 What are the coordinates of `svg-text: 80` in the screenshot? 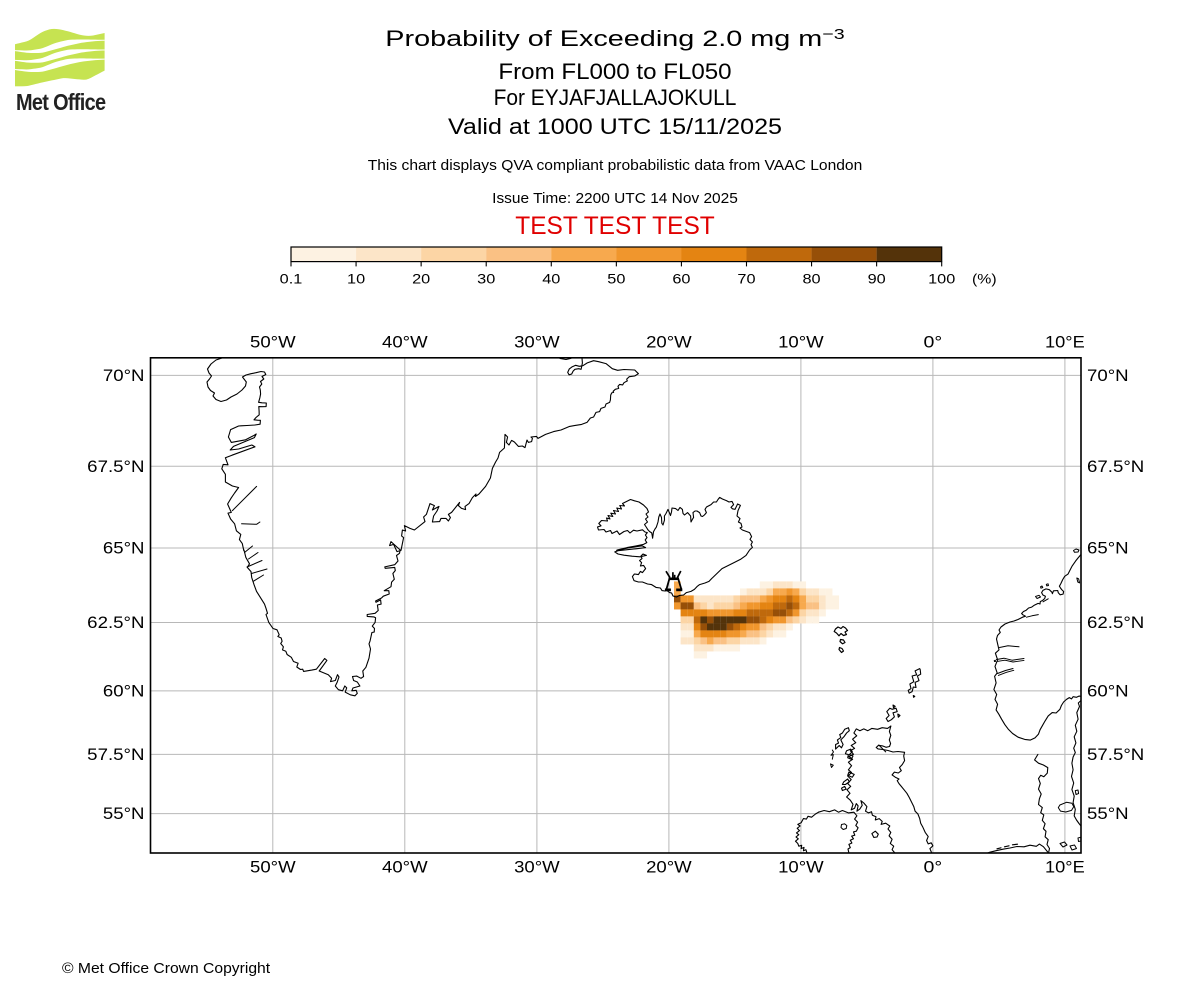 It's located at (812, 280).